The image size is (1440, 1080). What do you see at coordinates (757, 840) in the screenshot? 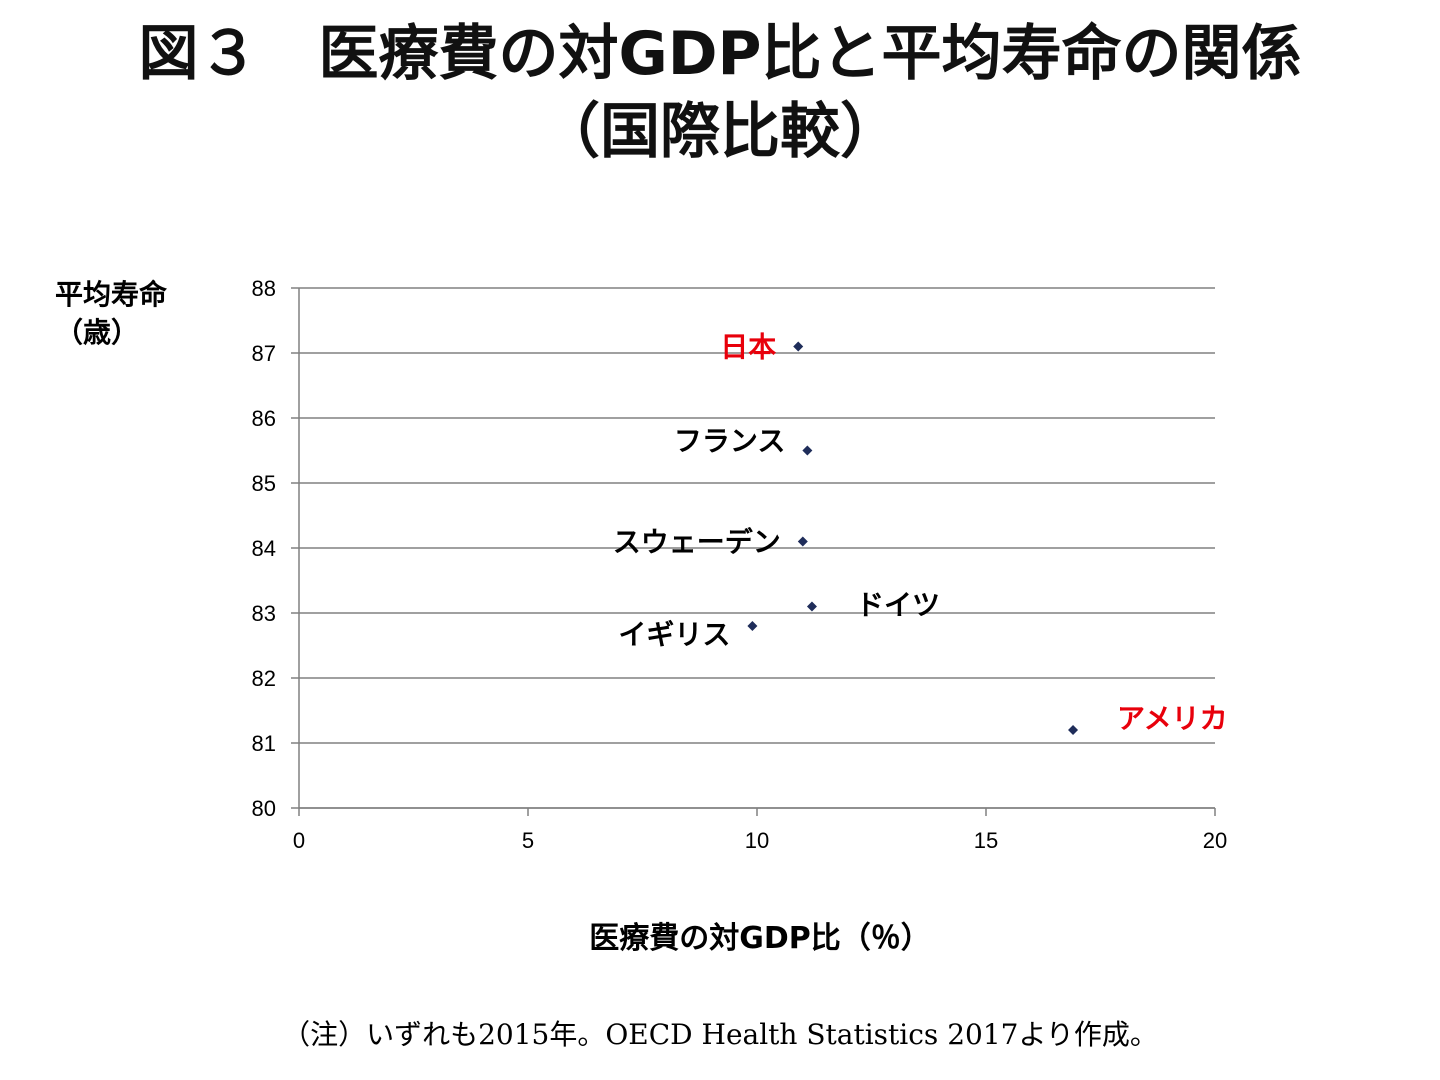
I see `x-tick-label-10: 10` at bounding box center [757, 840].